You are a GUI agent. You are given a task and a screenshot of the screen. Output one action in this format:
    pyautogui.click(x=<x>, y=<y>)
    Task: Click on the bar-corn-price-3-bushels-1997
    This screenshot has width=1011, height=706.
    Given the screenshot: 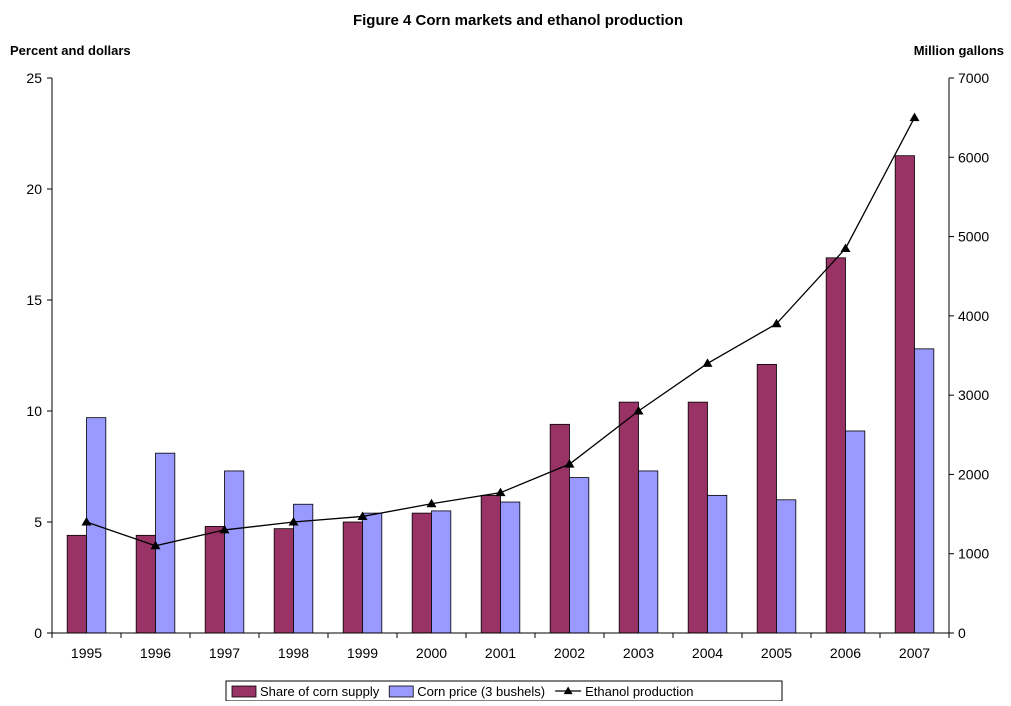 What is the action you would take?
    pyautogui.click(x=234, y=552)
    